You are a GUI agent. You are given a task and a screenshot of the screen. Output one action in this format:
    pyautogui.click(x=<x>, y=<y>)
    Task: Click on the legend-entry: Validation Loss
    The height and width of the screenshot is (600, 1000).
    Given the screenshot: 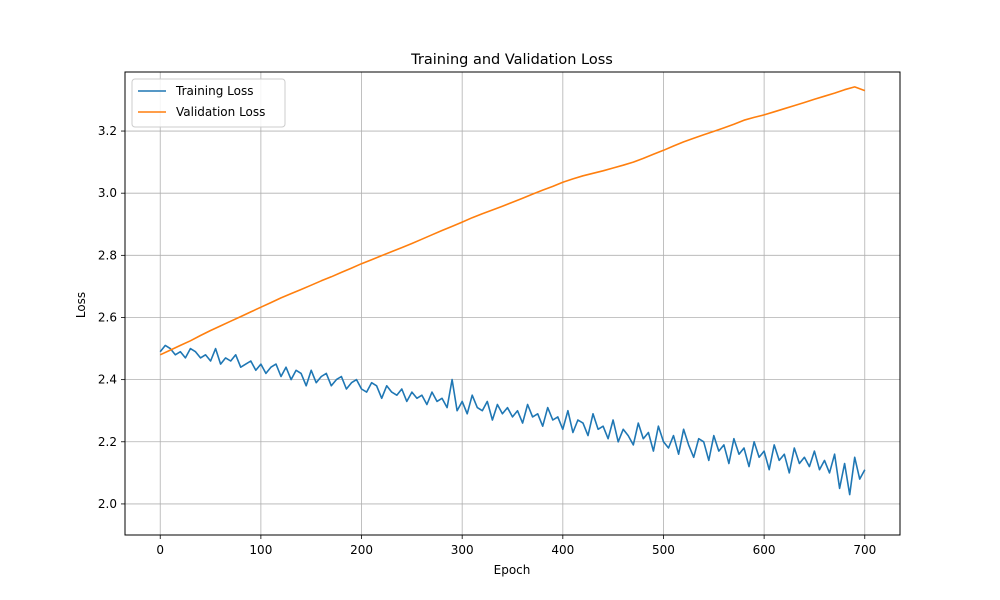 What is the action you would take?
    pyautogui.click(x=220, y=112)
    